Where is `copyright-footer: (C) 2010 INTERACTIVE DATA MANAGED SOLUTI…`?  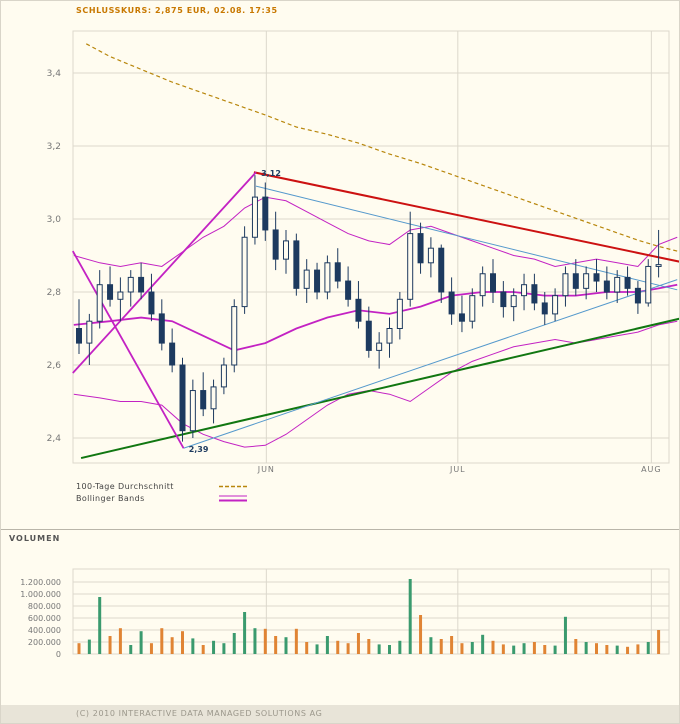
copyright-footer: (C) 2010 INTERACTIVE DATA MANAGED SOLUTI… is located at coordinates (340, 714).